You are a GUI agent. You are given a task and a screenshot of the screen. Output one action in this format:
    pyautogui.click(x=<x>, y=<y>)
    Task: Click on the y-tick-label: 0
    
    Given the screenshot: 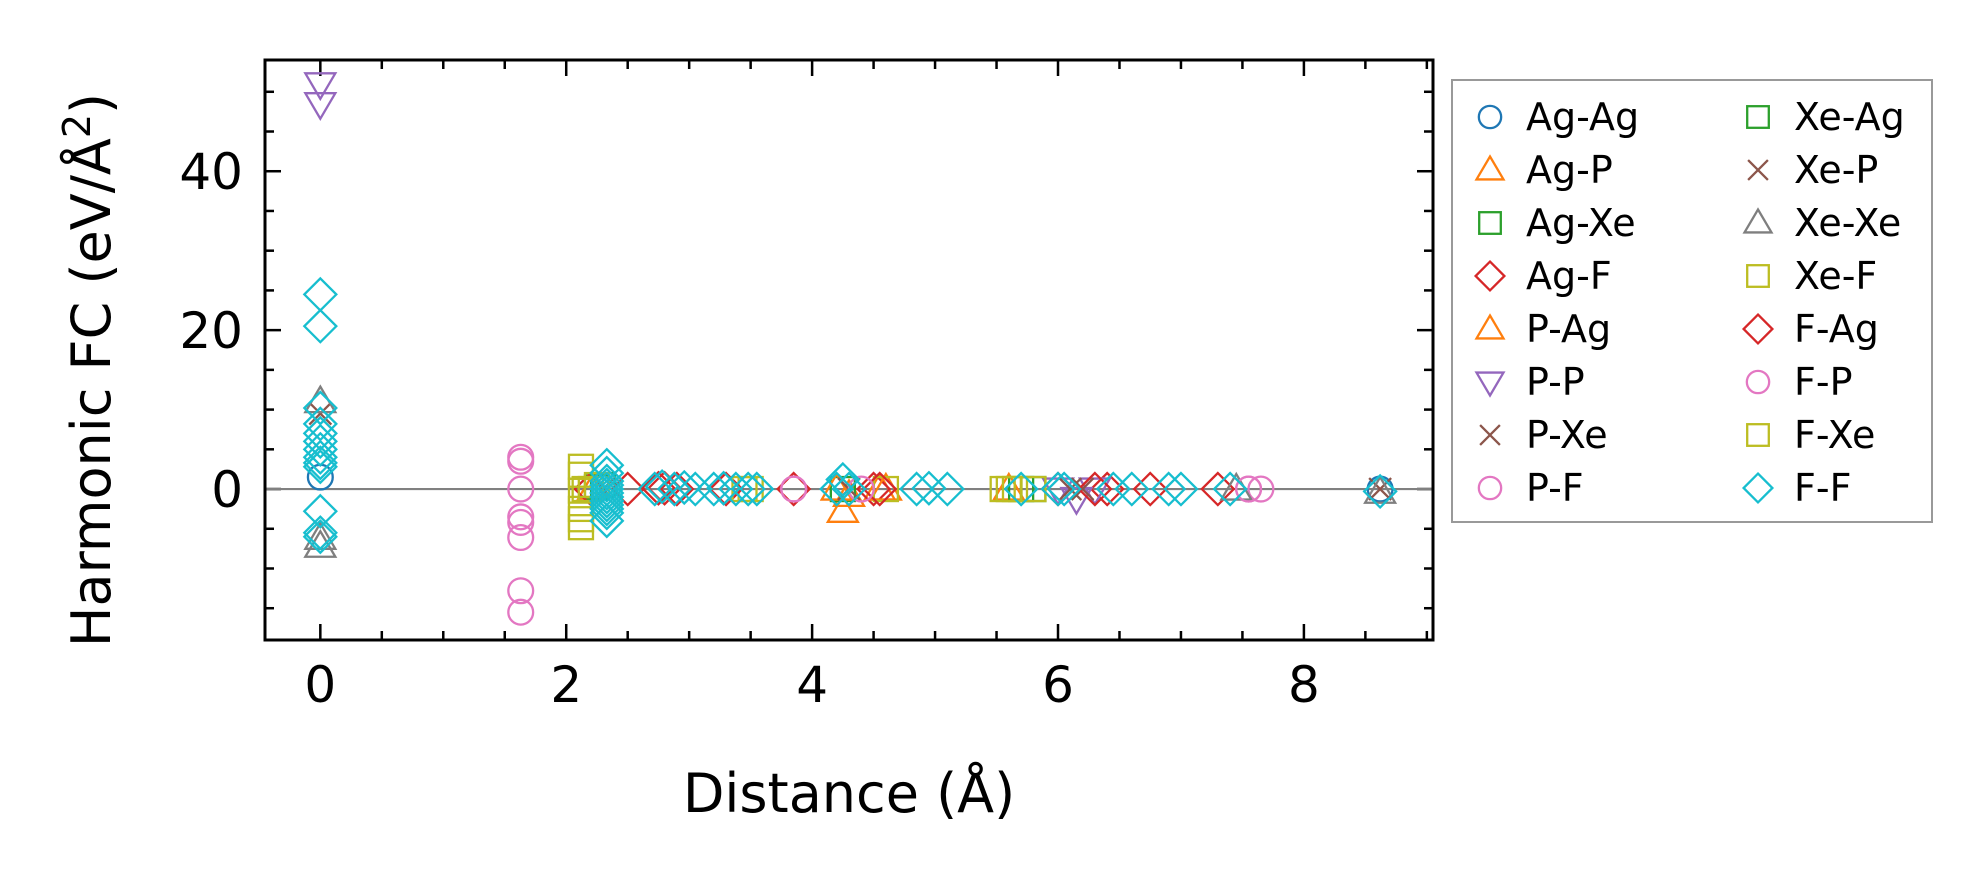 What is the action you would take?
    pyautogui.click(x=227, y=490)
    